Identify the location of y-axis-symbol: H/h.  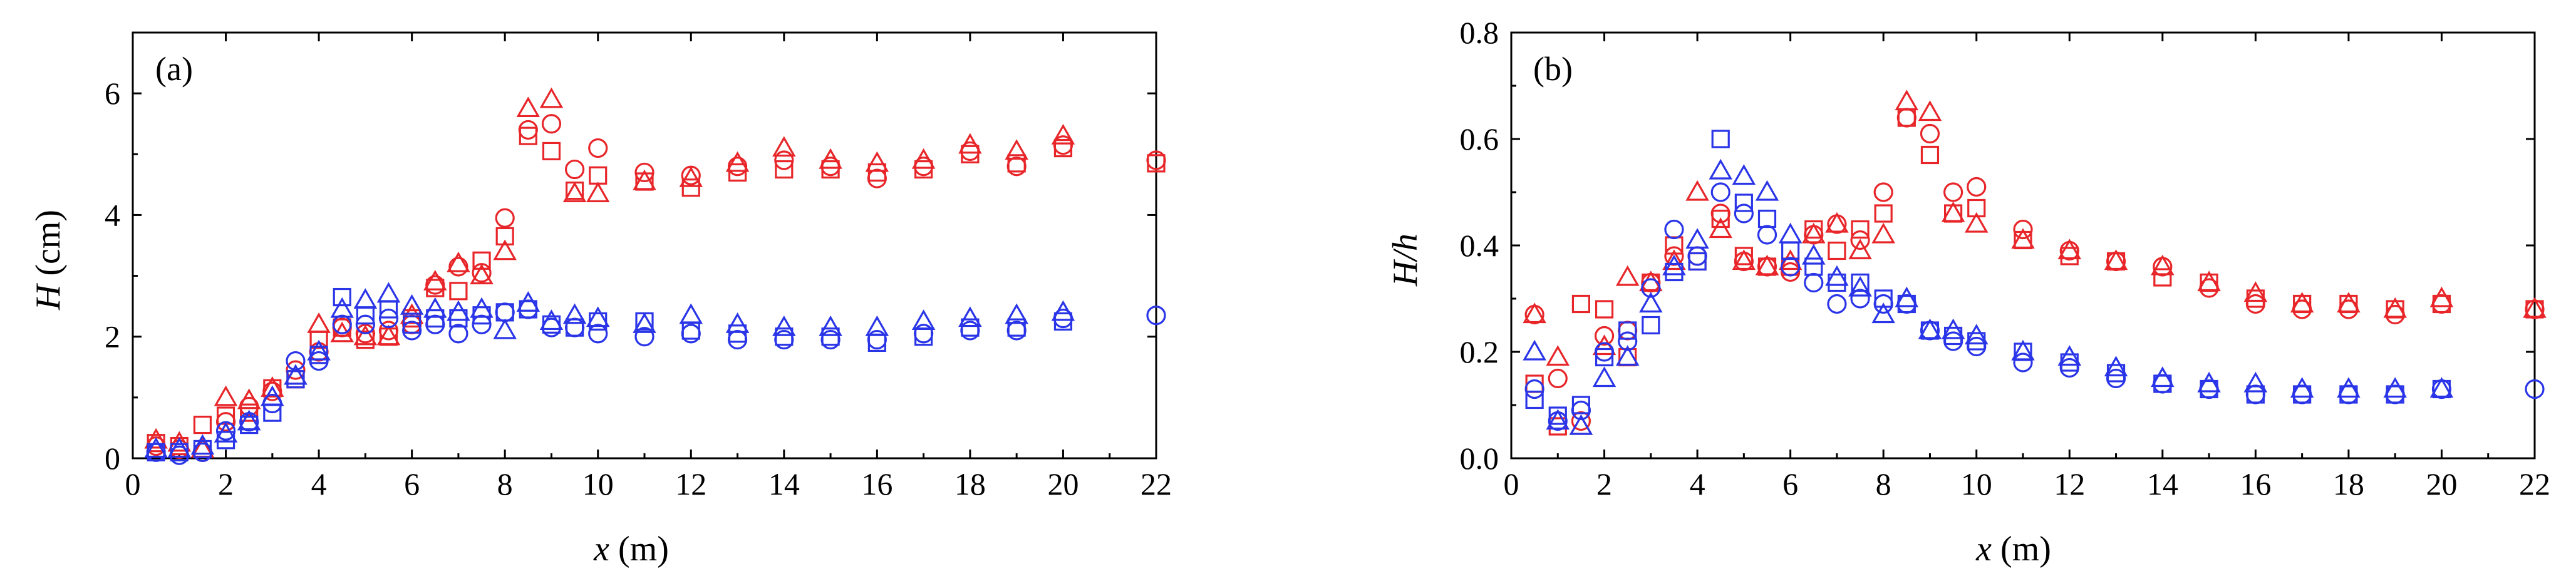
(1405, 260).